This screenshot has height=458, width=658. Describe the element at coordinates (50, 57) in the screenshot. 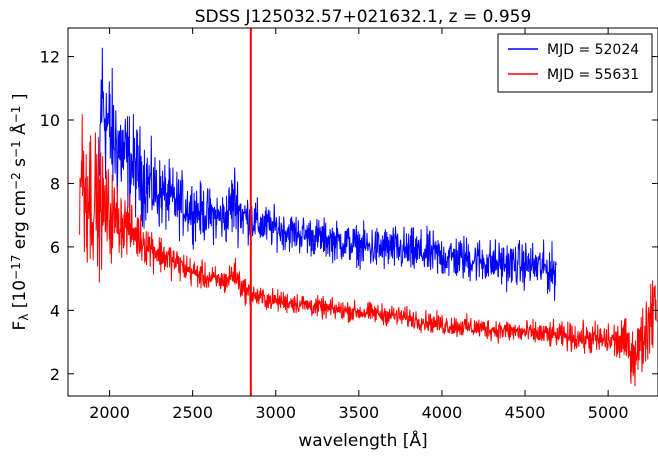

I see `y-tick-label: 12` at that location.